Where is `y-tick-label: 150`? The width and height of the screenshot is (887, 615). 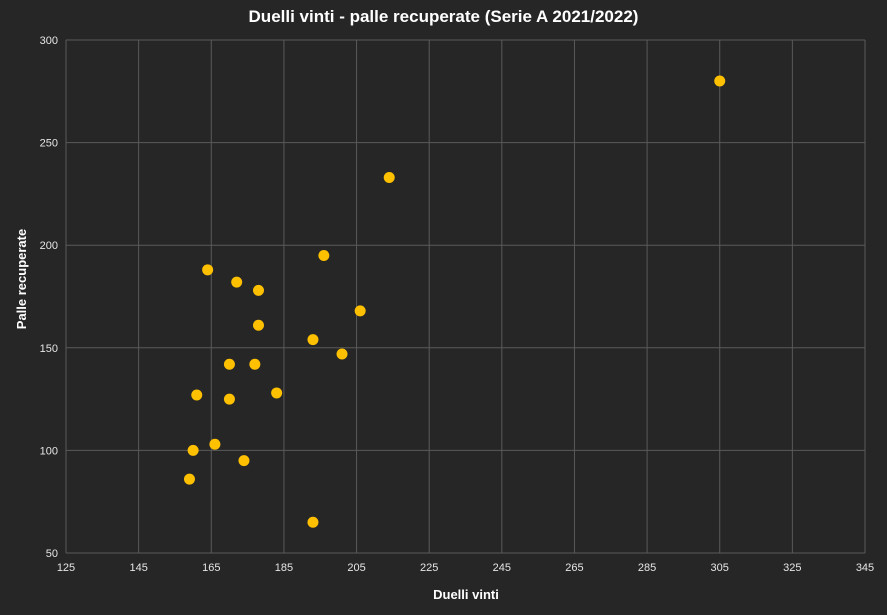
y-tick-label: 150 is located at coordinates (49, 349).